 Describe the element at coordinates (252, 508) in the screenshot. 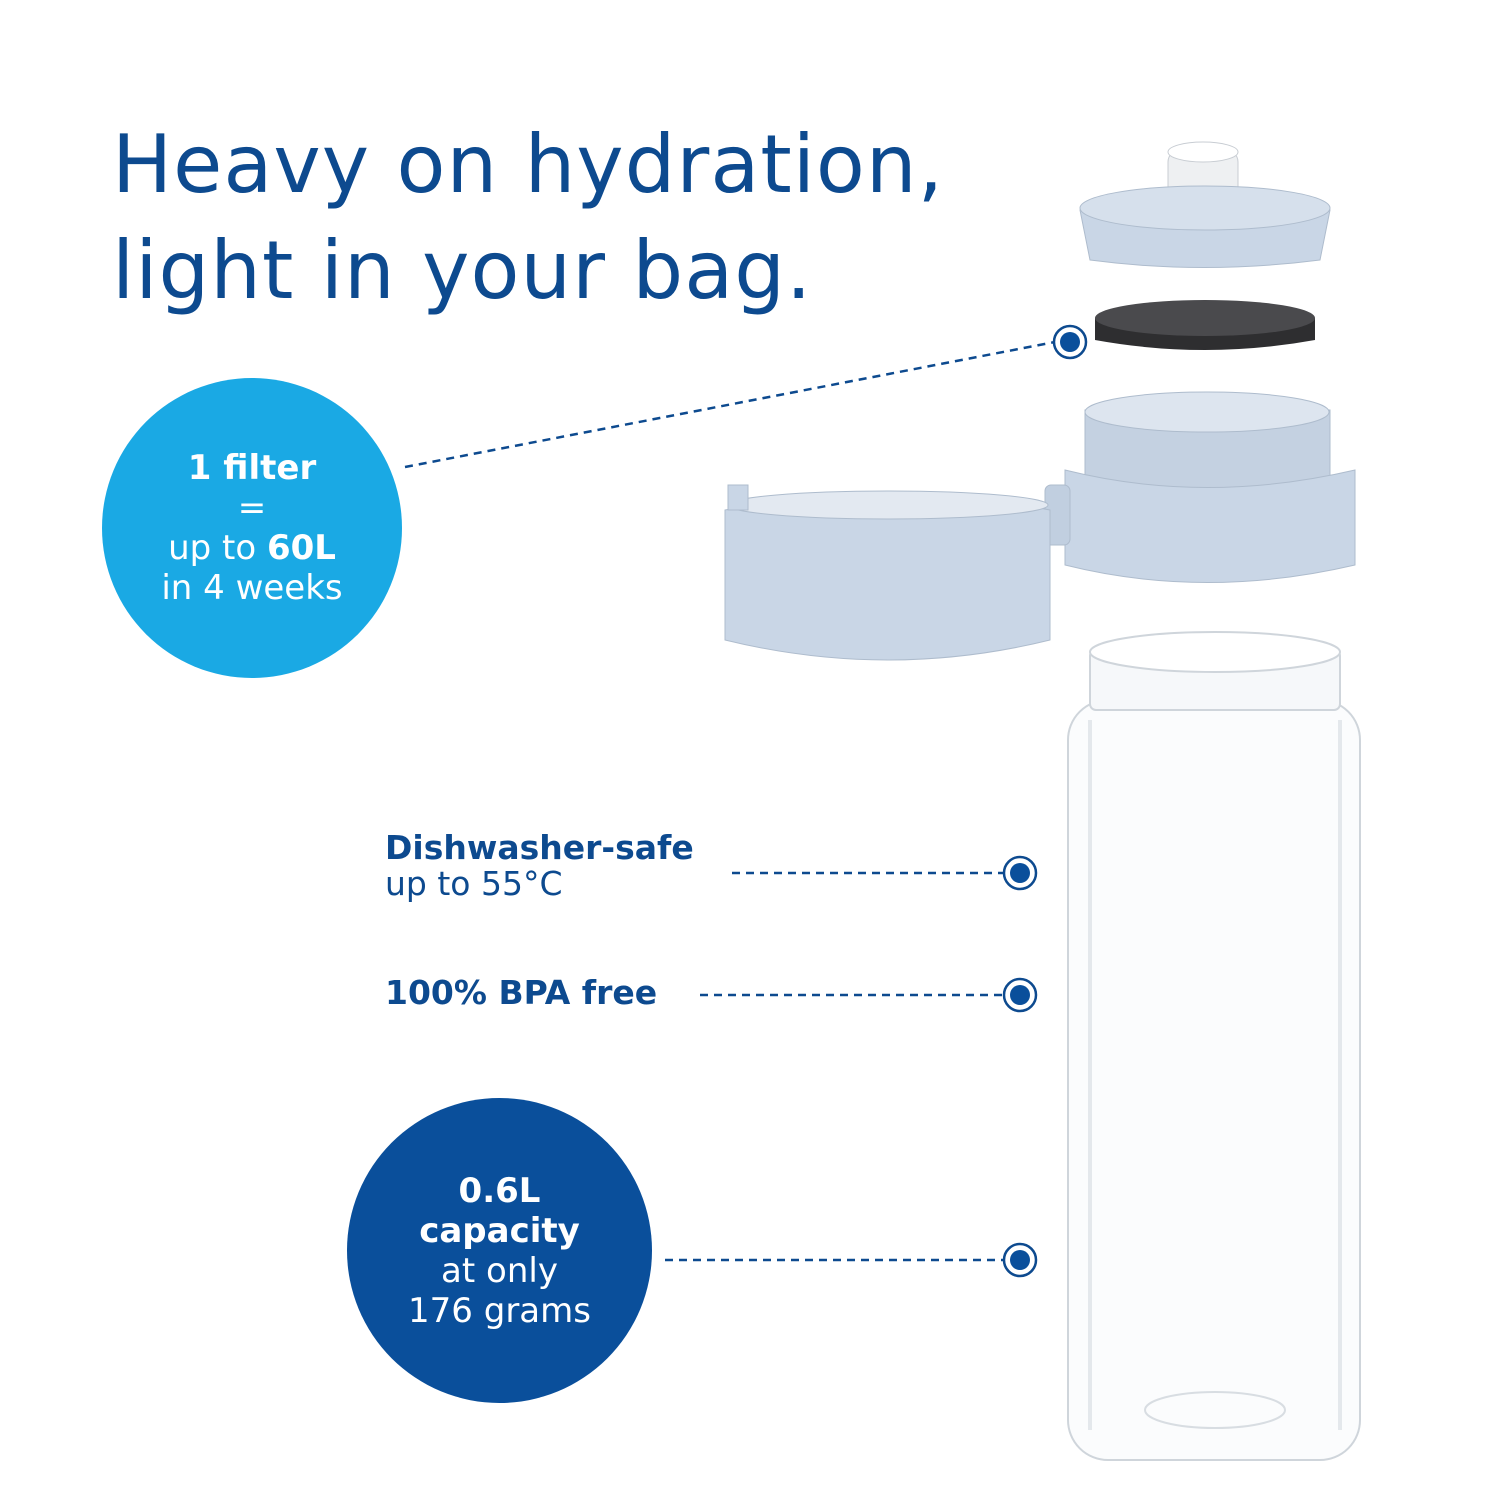

I see `filter-badge-equals: =` at that location.